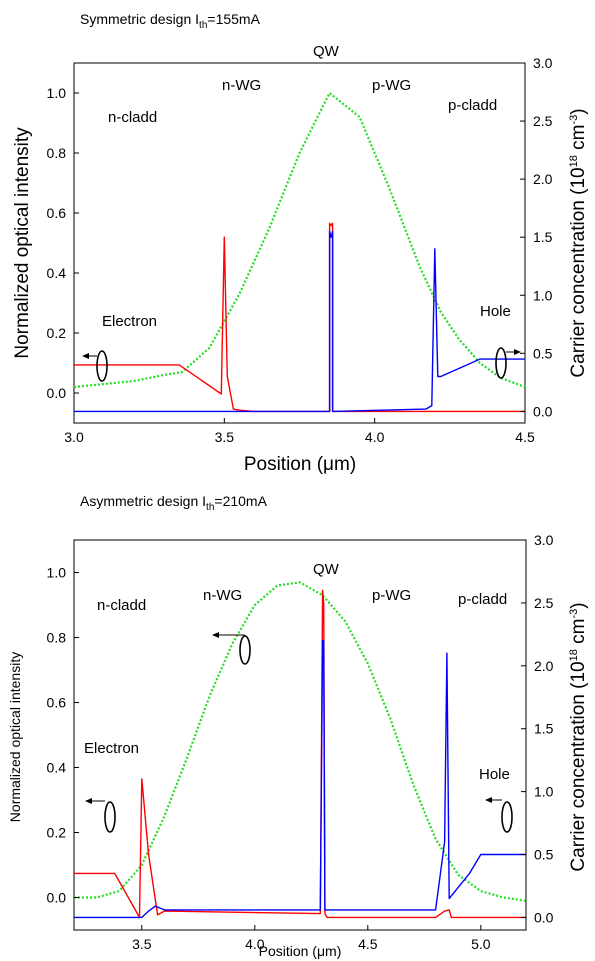  What do you see at coordinates (174, 503) in the screenshot?
I see `panel-title: Asymmetric design Ith=210mA` at bounding box center [174, 503].